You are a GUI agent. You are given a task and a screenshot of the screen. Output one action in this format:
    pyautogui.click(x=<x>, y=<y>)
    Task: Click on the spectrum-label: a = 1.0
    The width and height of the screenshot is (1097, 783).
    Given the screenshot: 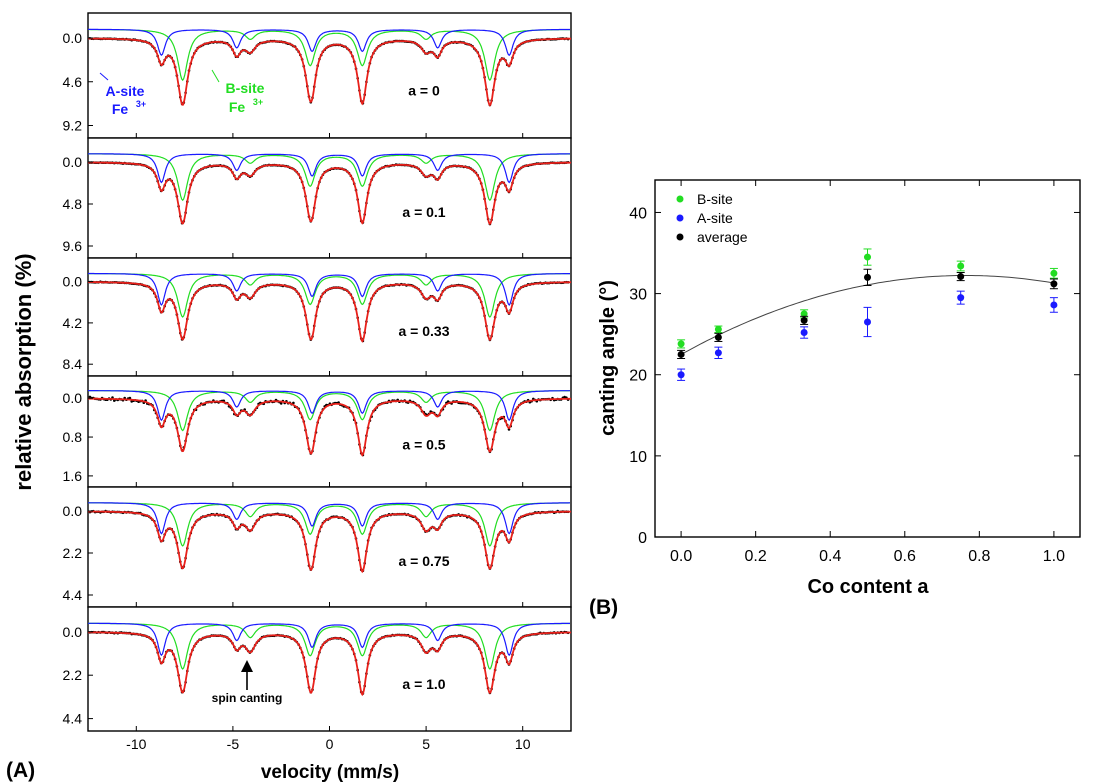 What is the action you would take?
    pyautogui.click(x=423, y=684)
    